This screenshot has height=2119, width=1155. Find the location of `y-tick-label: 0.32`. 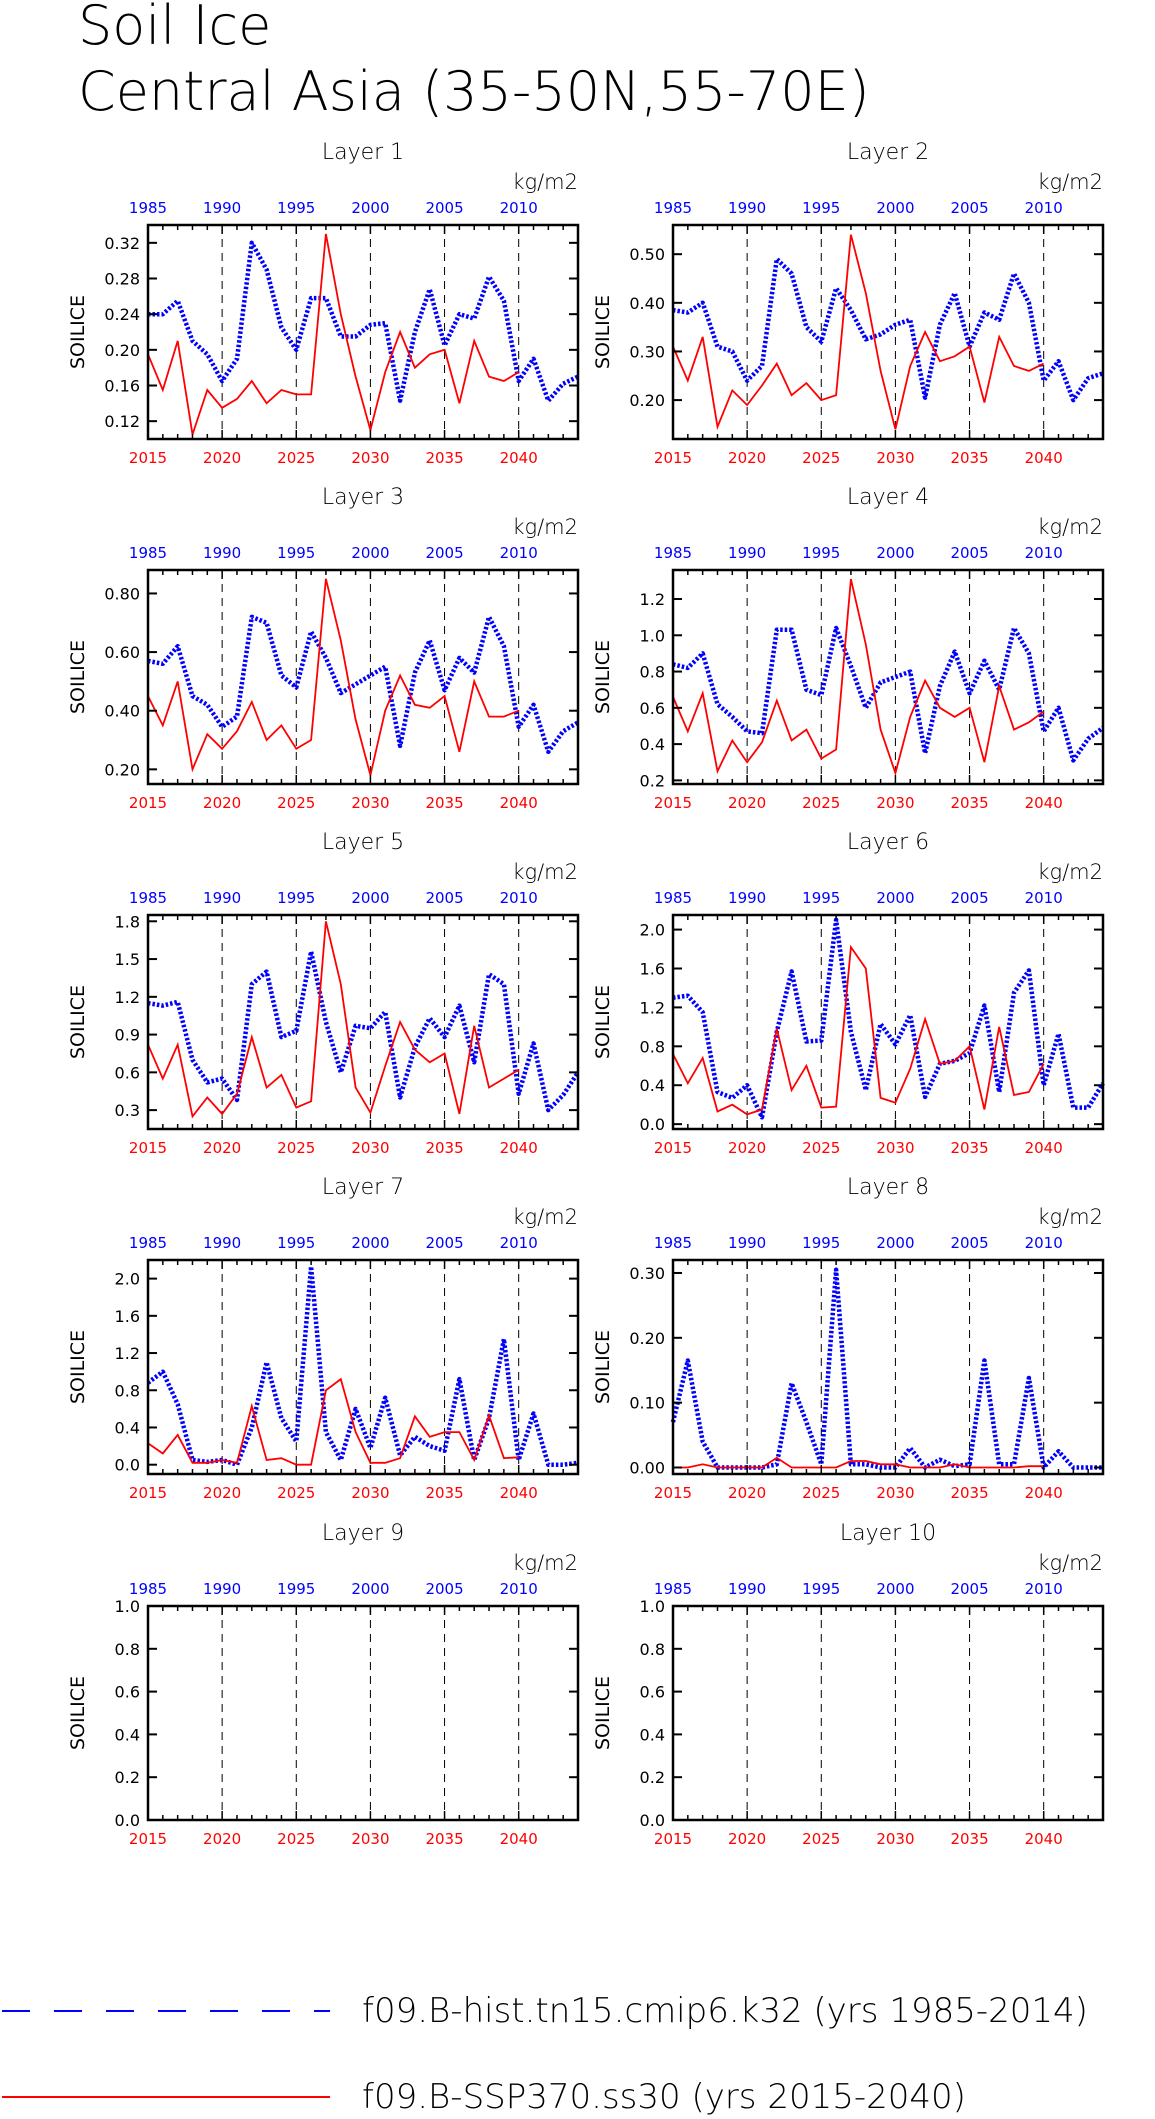

y-tick-label: 0.32 is located at coordinates (122, 243).